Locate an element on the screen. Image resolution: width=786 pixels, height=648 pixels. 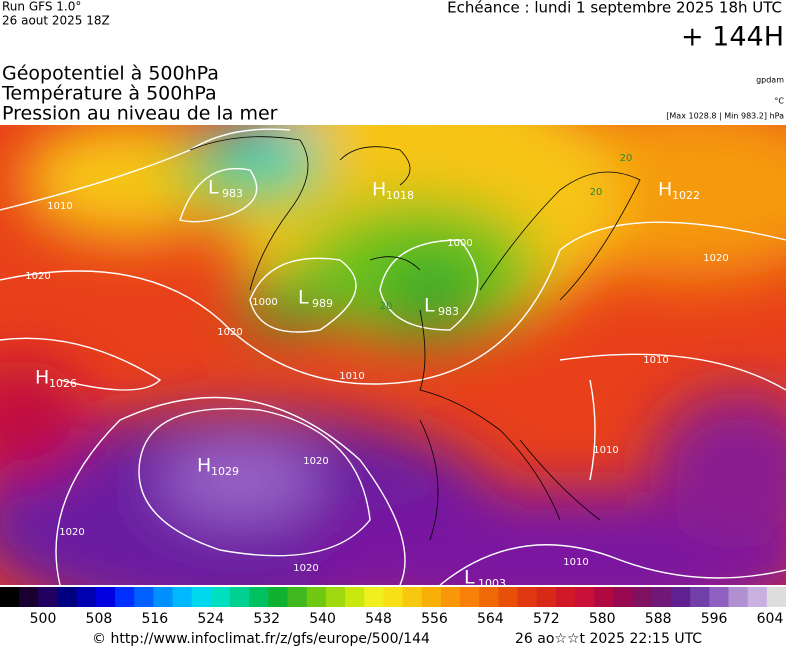
colorbar-tick-label: 532 is located at coordinates (266, 619).